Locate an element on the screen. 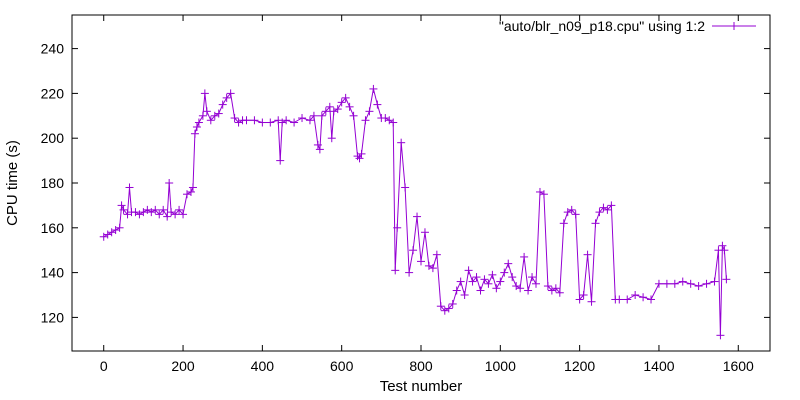  x-tick-label: 200 is located at coordinates (183, 366).